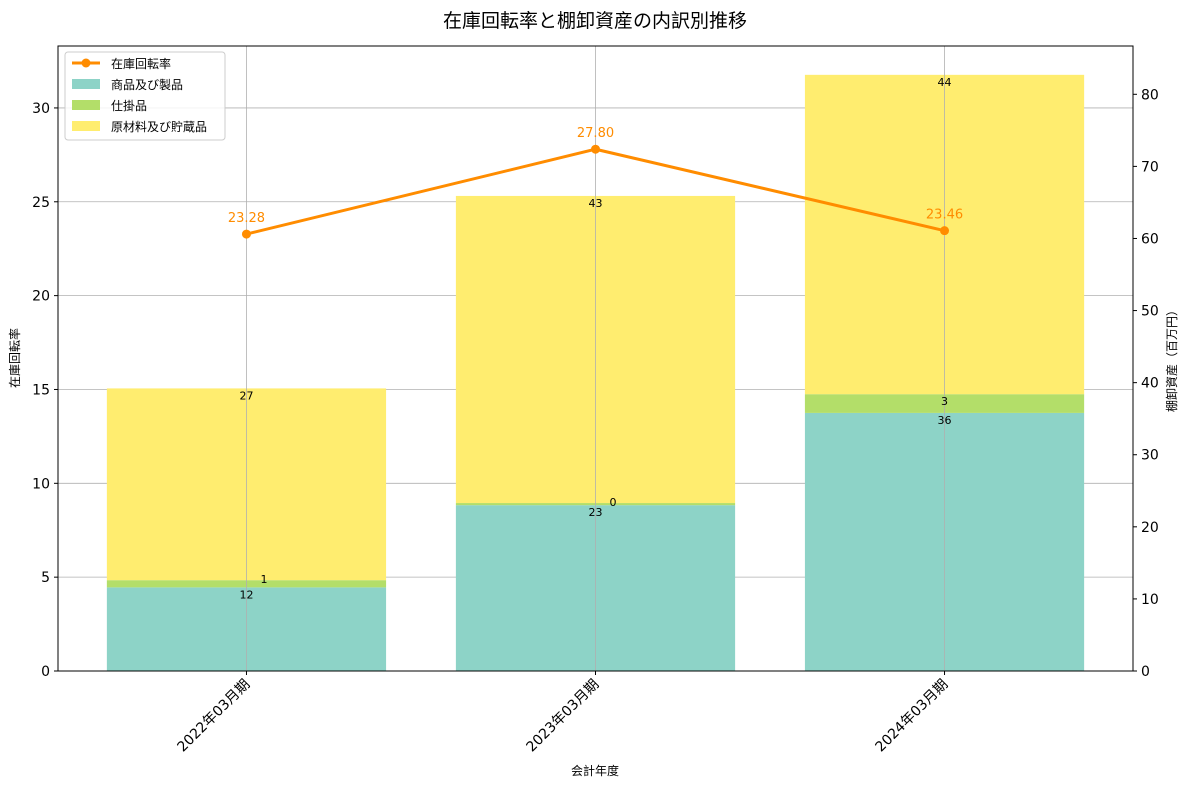  What do you see at coordinates (1150, 95) in the screenshot?
I see `y-right-tick-label: 80` at bounding box center [1150, 95].